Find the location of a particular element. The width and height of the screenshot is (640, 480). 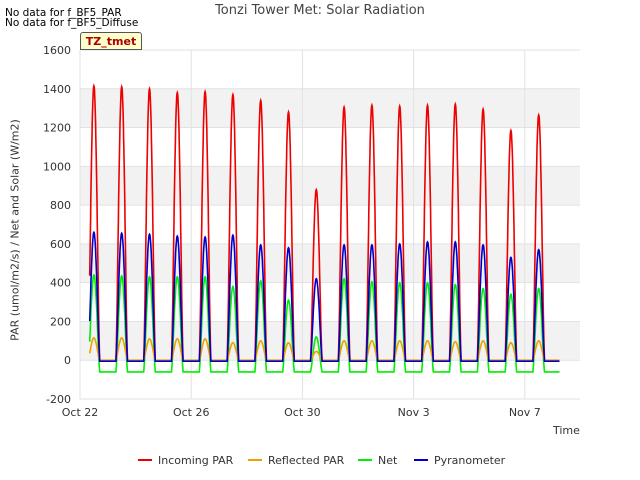

x-tick-label: Oct 22 is located at coordinates (80, 412).